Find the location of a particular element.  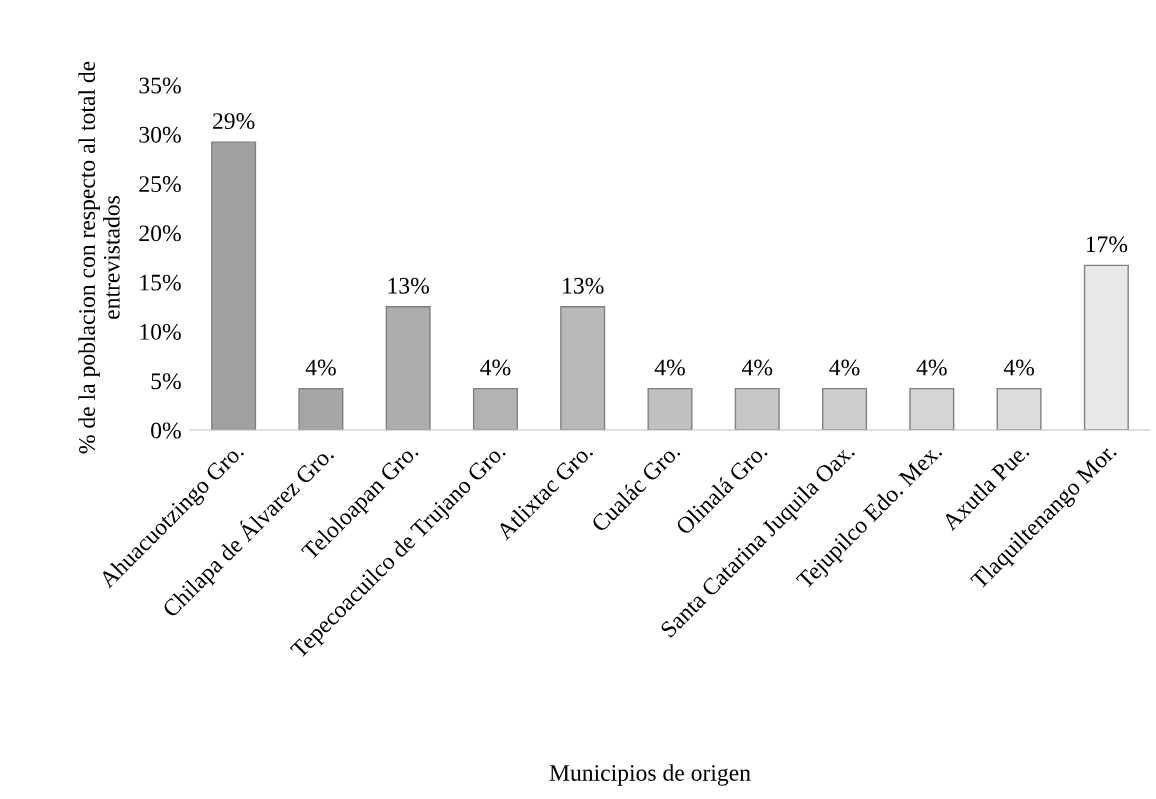

x-axis-title: Municipios de origen is located at coordinates (650, 775).